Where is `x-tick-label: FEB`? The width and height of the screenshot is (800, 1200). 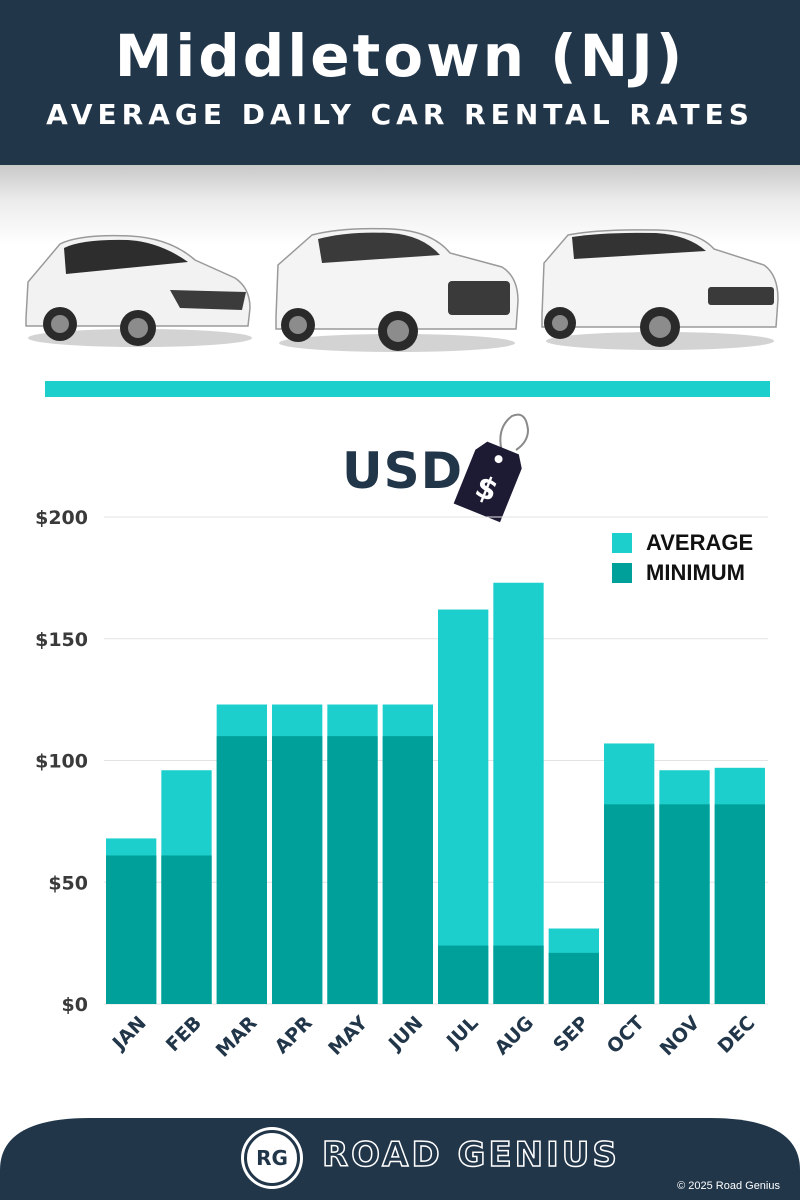 x-tick-label: FEB is located at coordinates (184, 1034).